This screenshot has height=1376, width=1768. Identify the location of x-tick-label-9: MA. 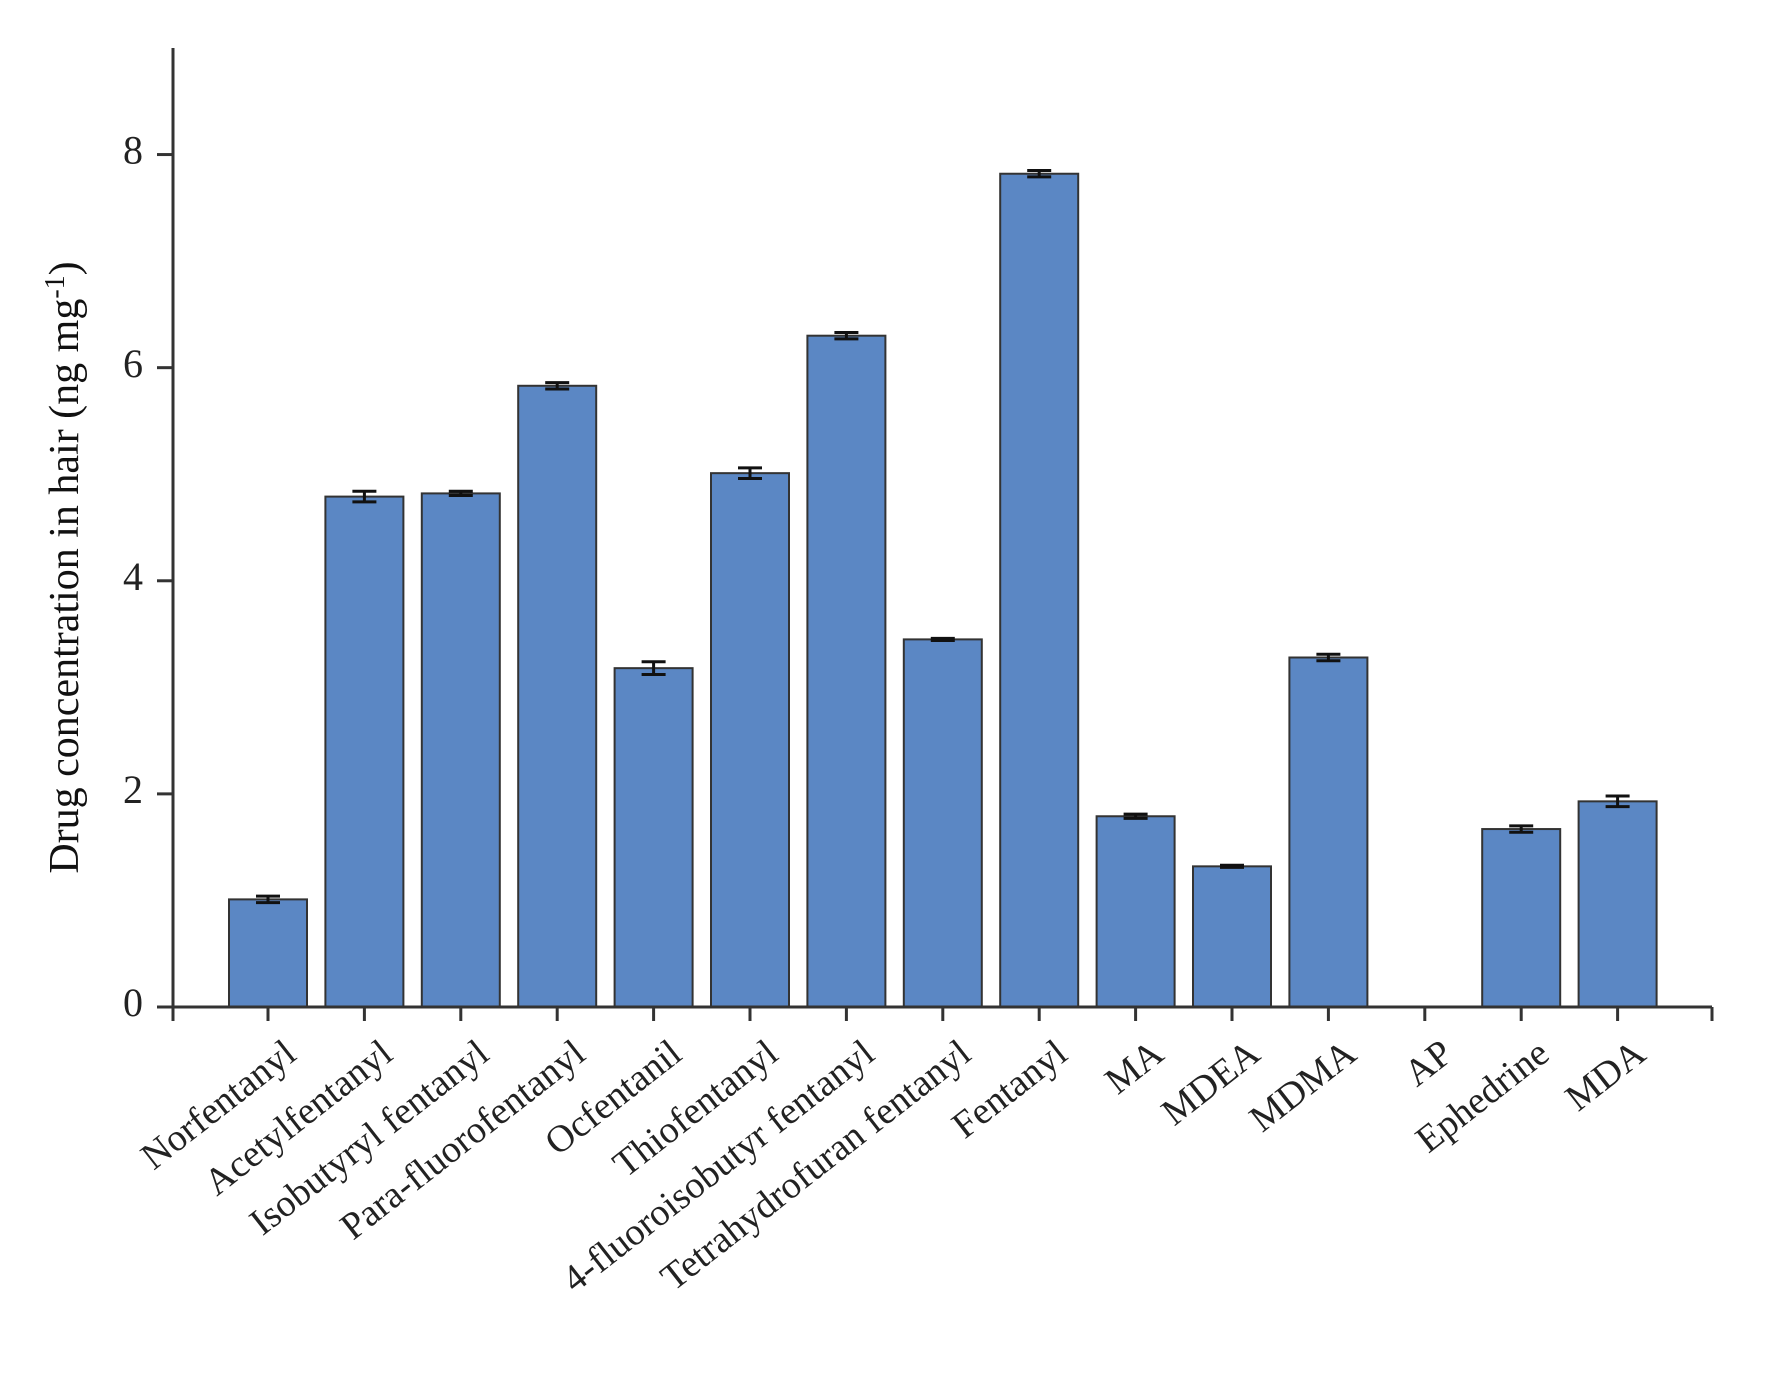
(1134, 1066).